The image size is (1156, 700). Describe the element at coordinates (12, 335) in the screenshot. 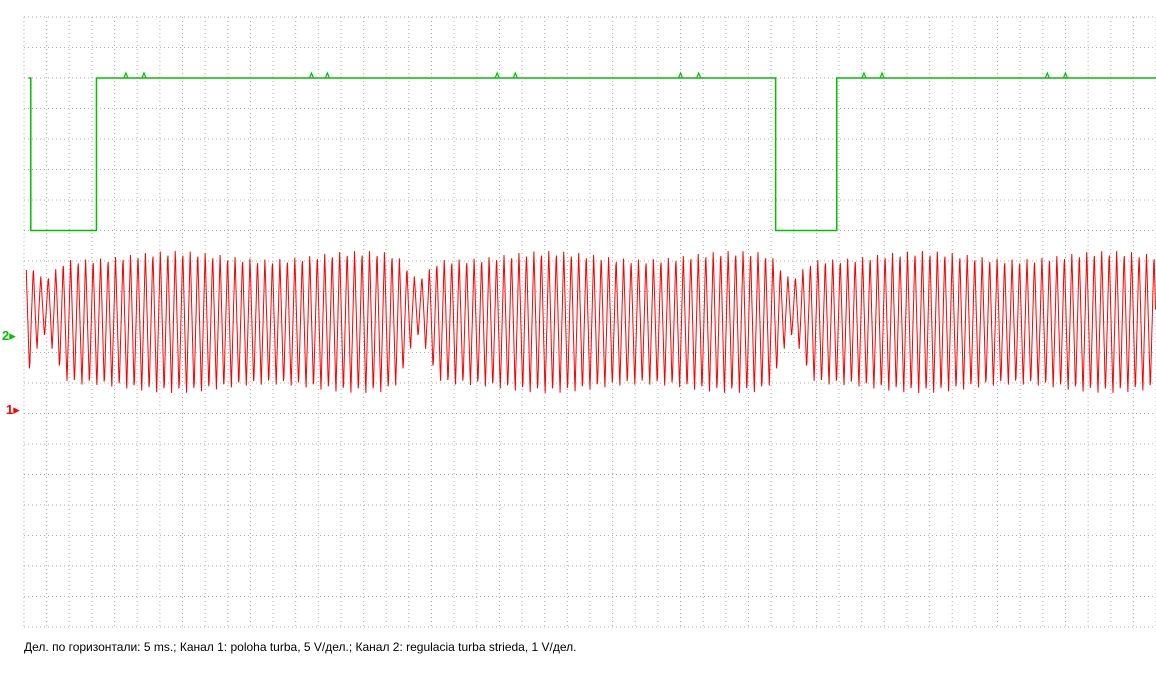

I see `channel-2-marker-arrow-icon: ▸` at that location.